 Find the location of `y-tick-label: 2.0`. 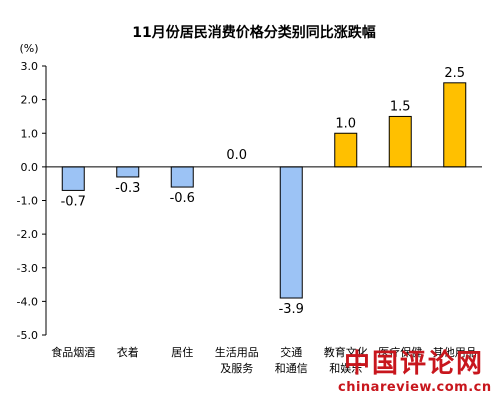

y-tick-label: 2.0 is located at coordinates (30, 100).